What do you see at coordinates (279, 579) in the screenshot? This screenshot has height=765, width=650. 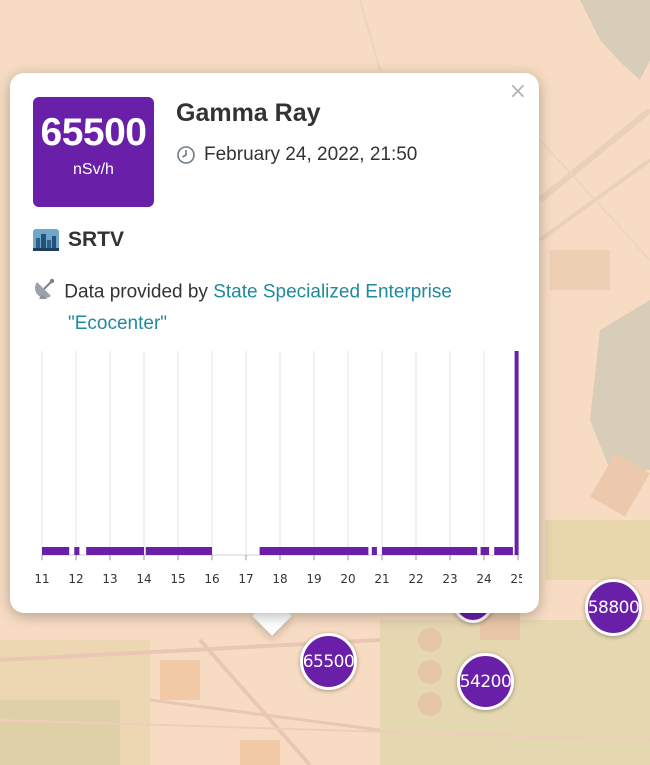 I see `x-tick-label: 18` at bounding box center [279, 579].